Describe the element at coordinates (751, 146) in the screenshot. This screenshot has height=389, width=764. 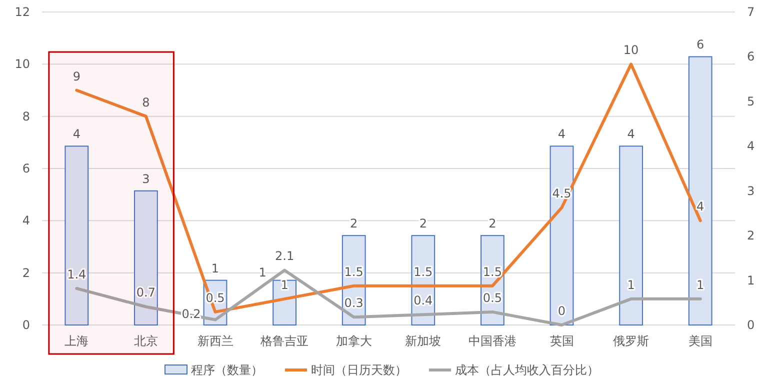
I see `y2-tick-label: 4` at that location.